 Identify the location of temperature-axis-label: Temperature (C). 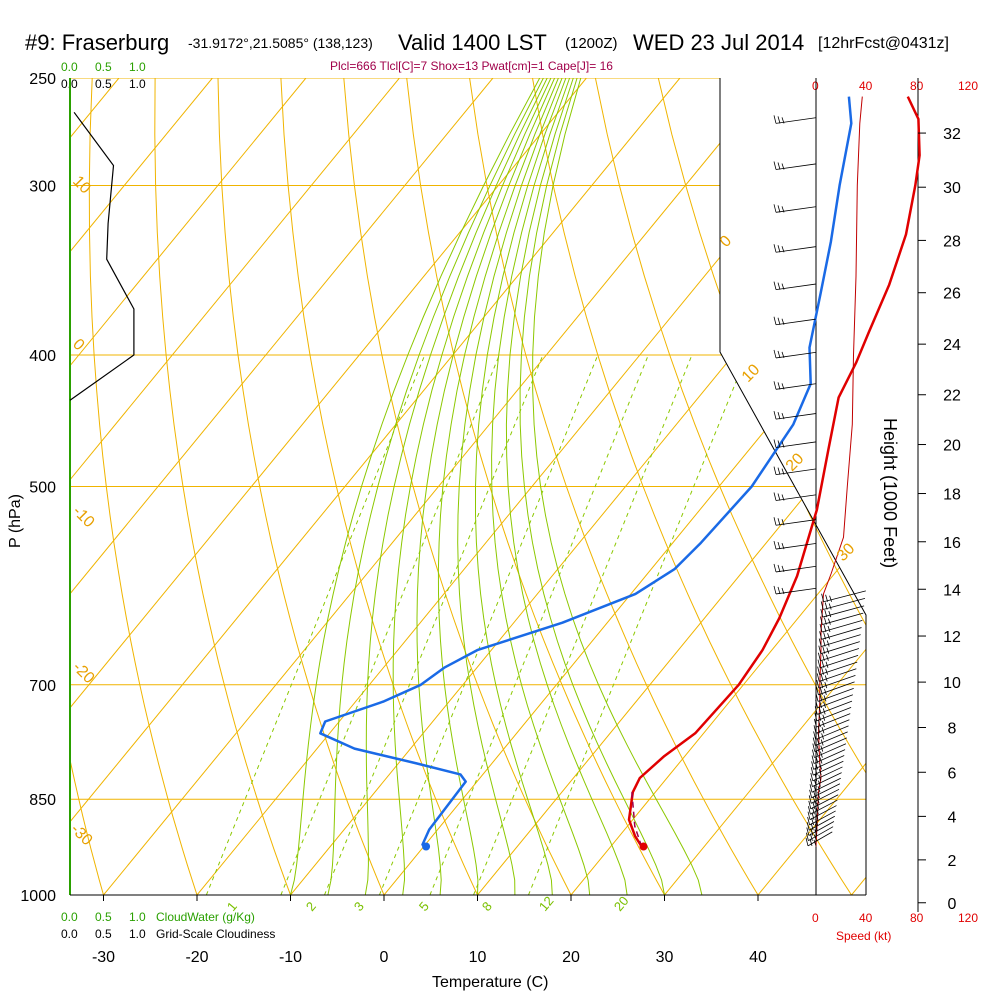
(490, 982).